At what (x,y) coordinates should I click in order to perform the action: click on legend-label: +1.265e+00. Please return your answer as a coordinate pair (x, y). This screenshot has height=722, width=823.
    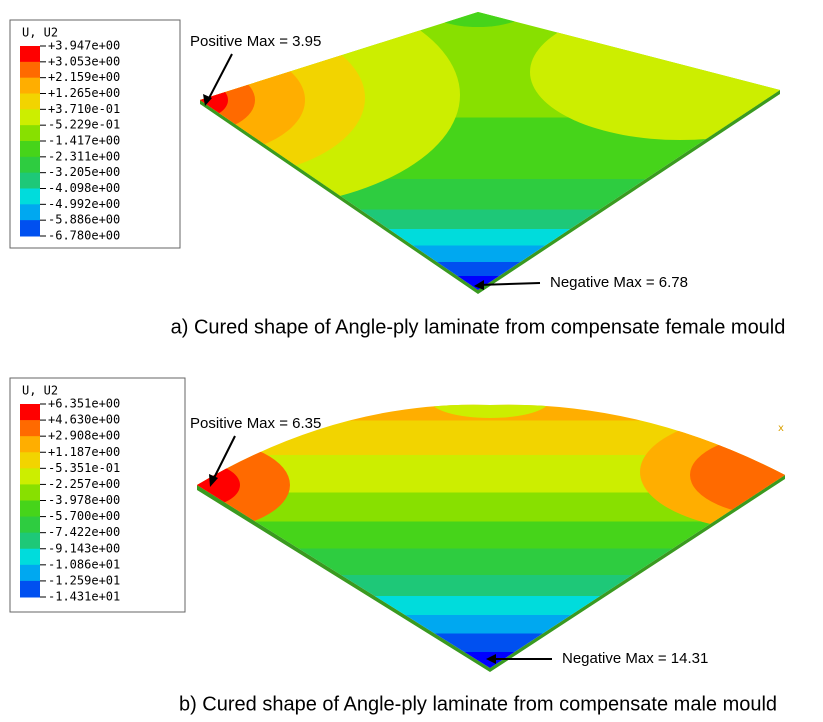
    Looking at the image, I should click on (84, 93).